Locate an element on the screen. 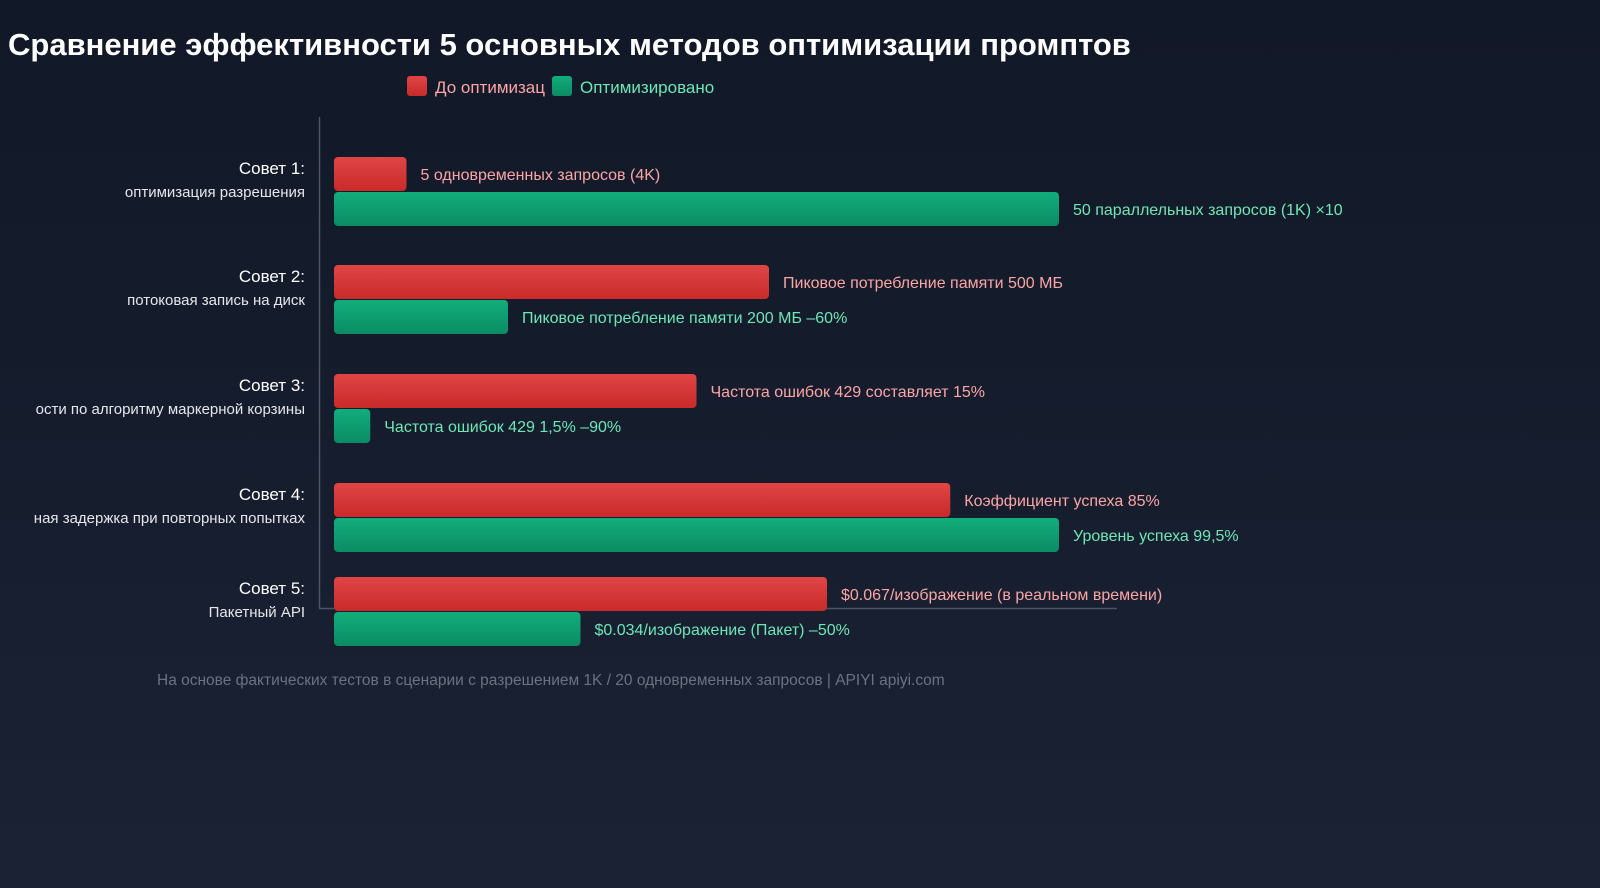 The image size is (1600, 888). legend: До оптимизац Оптимизировано is located at coordinates (560, 86).